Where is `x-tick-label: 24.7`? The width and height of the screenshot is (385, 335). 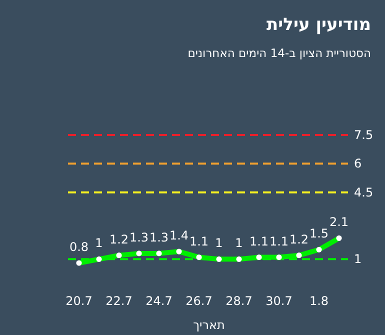
x-tick-label: 24.7 is located at coordinates (159, 301).